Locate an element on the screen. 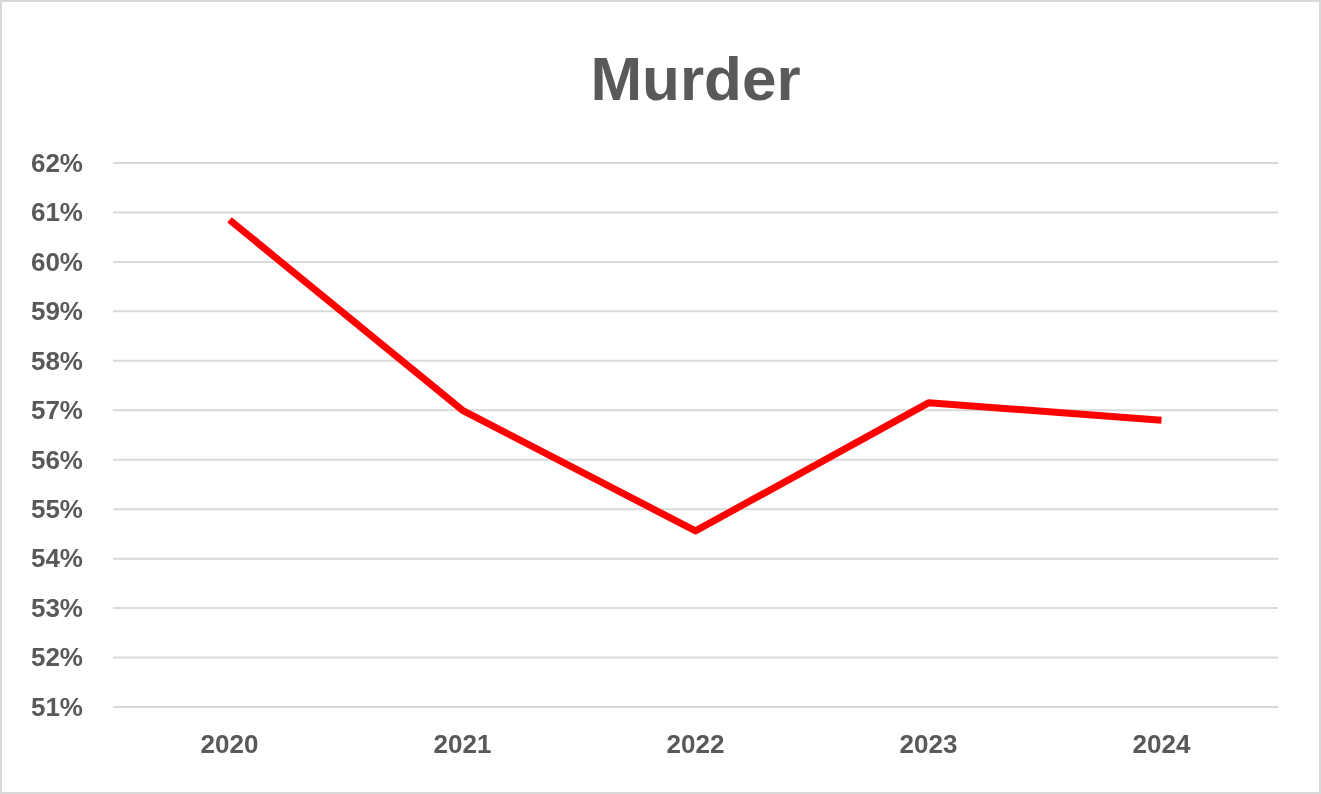 The width and height of the screenshot is (1321, 794). y-tick-label: 58% is located at coordinates (56, 360).